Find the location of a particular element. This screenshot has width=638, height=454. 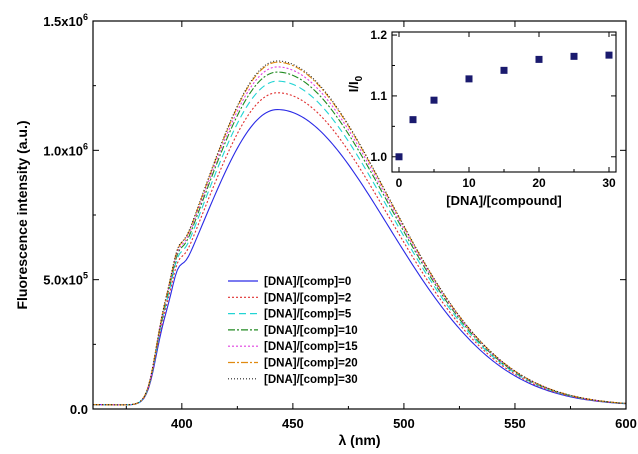

inset-x-tick-label: 20 is located at coordinates (539, 183).